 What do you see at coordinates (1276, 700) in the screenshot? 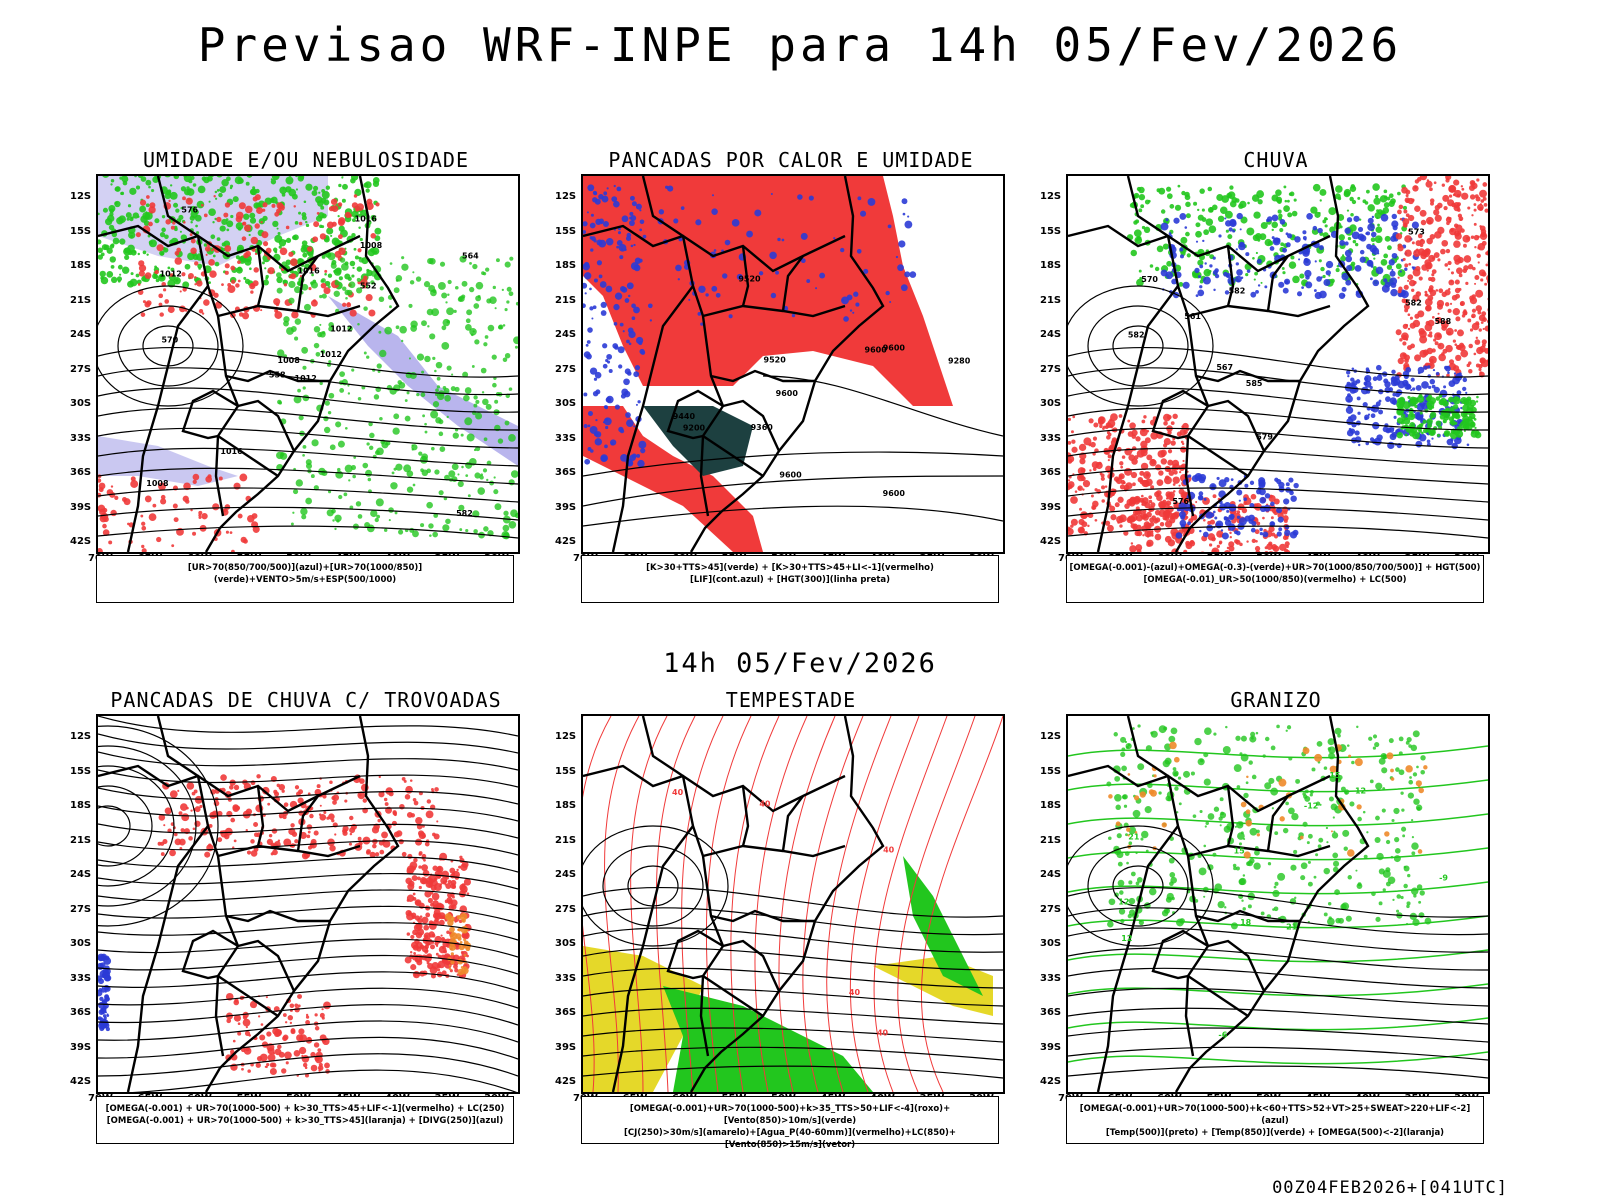
I see `panel-title: GRANIZO` at bounding box center [1276, 700].